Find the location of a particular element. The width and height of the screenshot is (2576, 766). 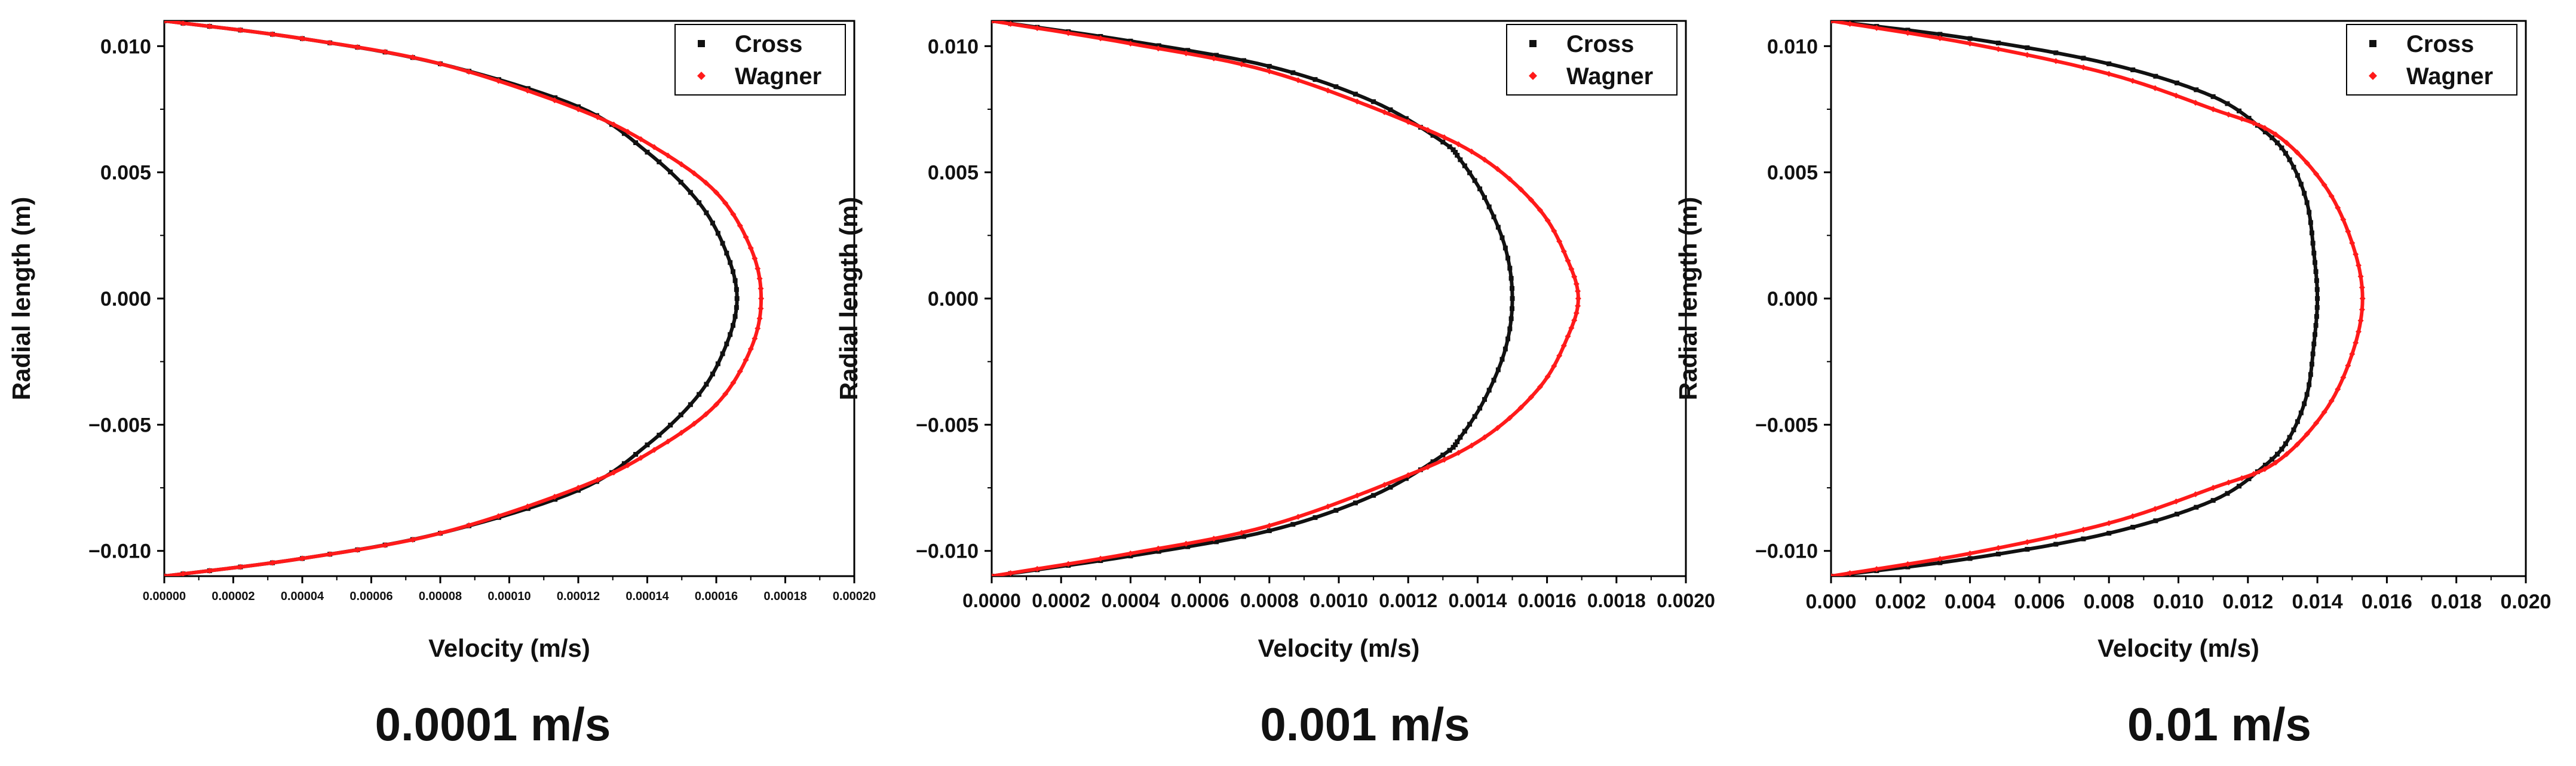

x-tick-label: 0.006 is located at coordinates (2040, 601).